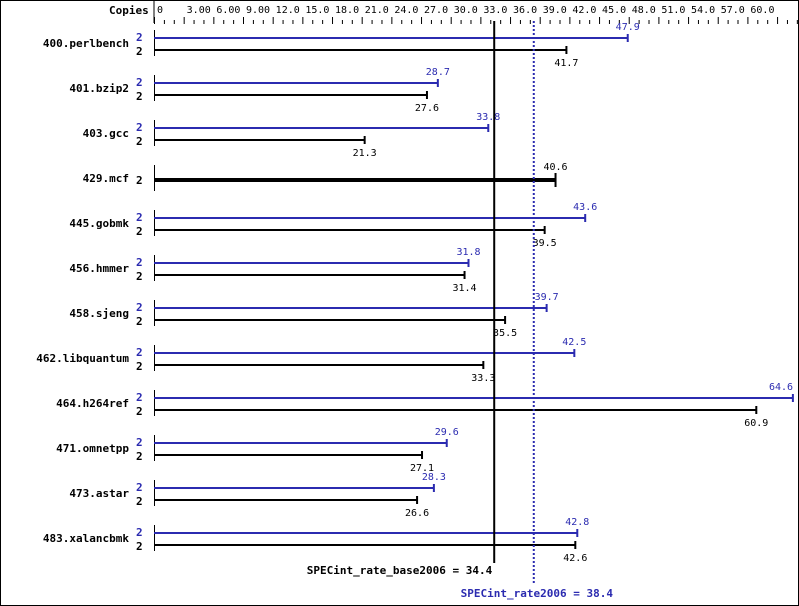  What do you see at coordinates (585, 207) in the screenshot?
I see `peak-value-label: 43.6` at bounding box center [585, 207].